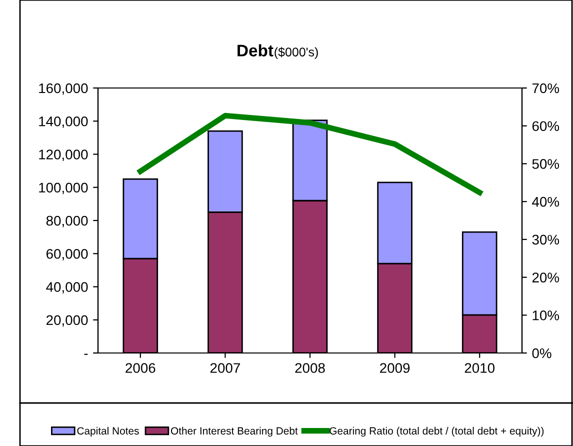  Describe the element at coordinates (67, 288) in the screenshot. I see `y-tick-label: 40,000` at that location.